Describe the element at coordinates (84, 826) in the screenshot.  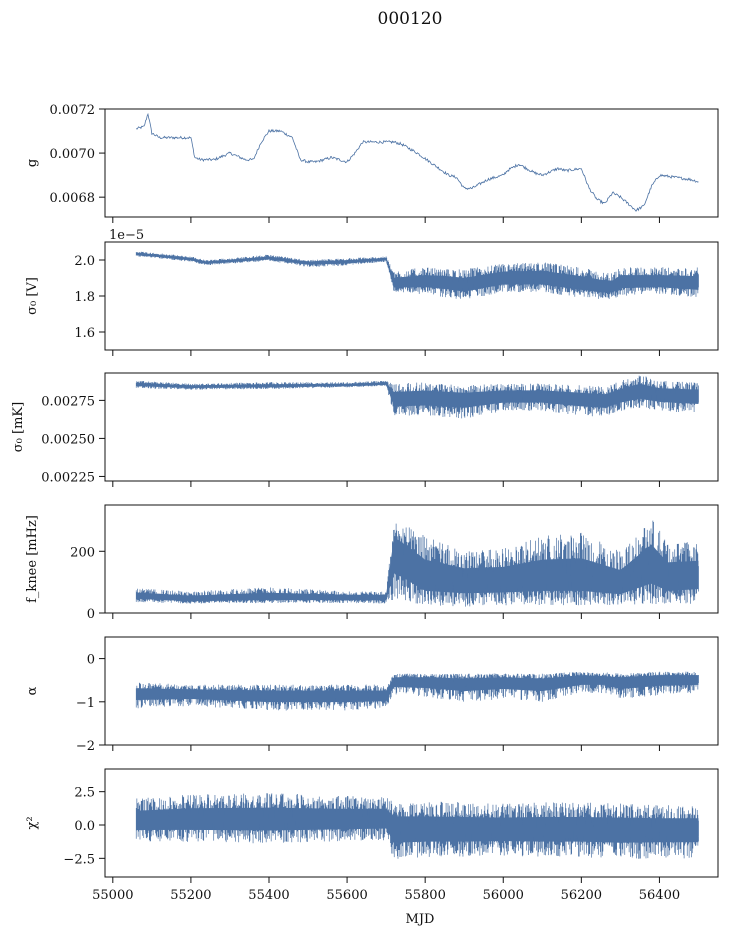
I see `y-tick-label-chi2: 0.0` at that location.